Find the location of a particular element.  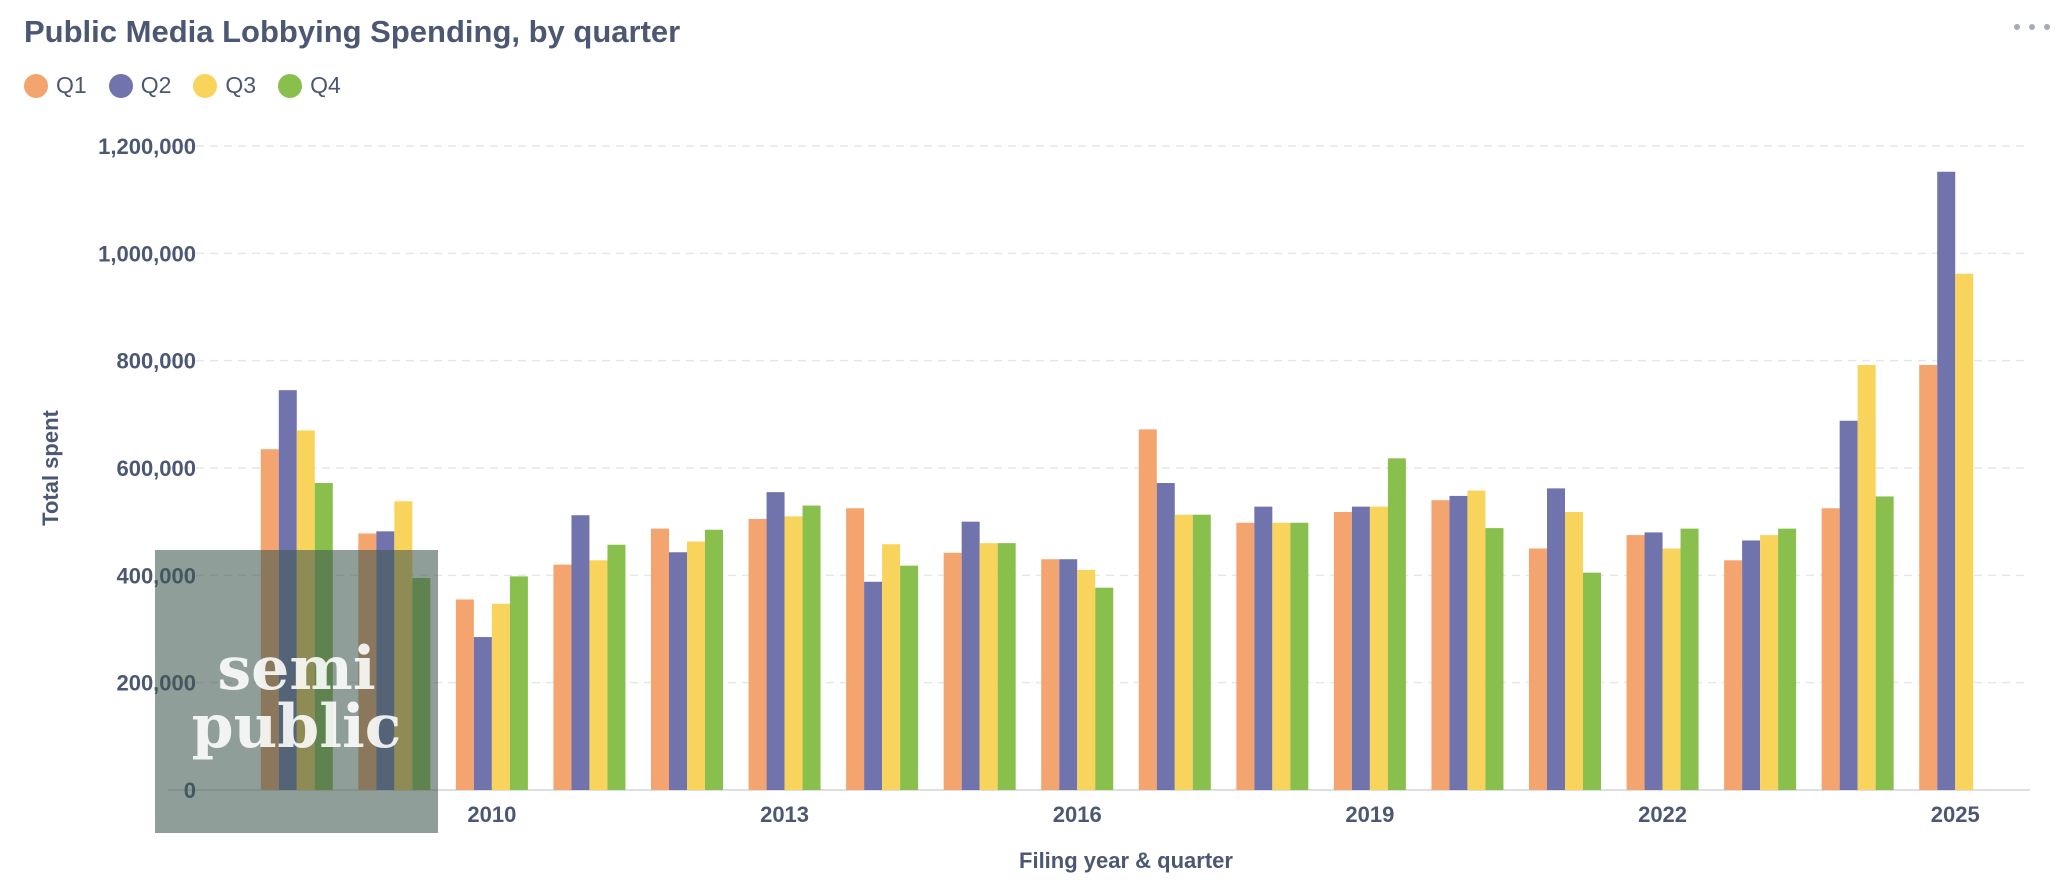

bar-2014-q1 is located at coordinates (855, 649).